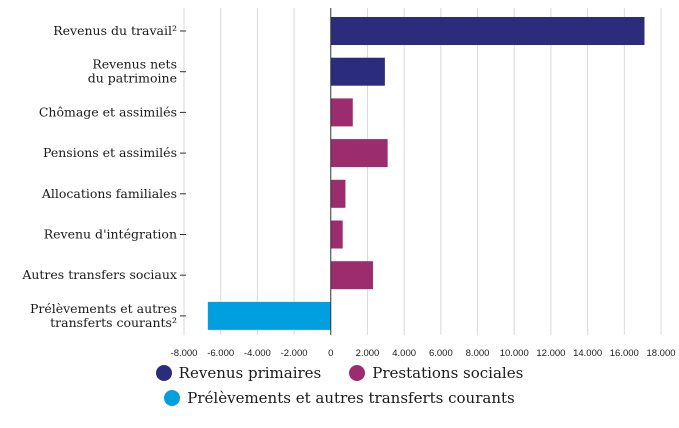  What do you see at coordinates (250, 372) in the screenshot?
I see `legend-label: Revenus primaires` at bounding box center [250, 372].